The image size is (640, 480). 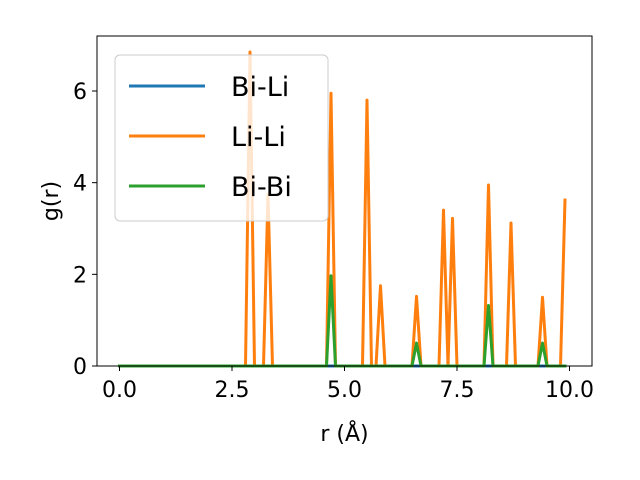 What do you see at coordinates (80, 92) in the screenshot?
I see `y-tick-label: 6` at bounding box center [80, 92].